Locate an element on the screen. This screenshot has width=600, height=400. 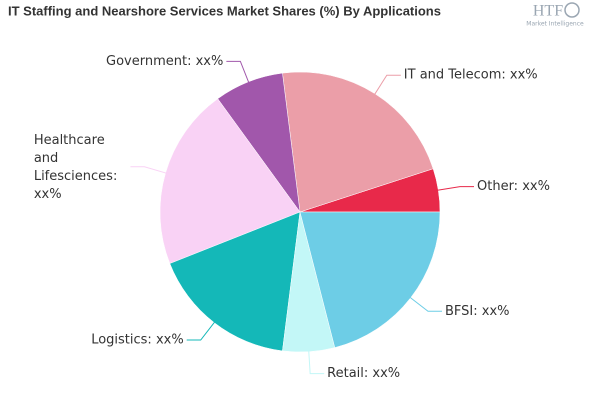
slice-label: Retail: xx% is located at coordinates (363, 373).